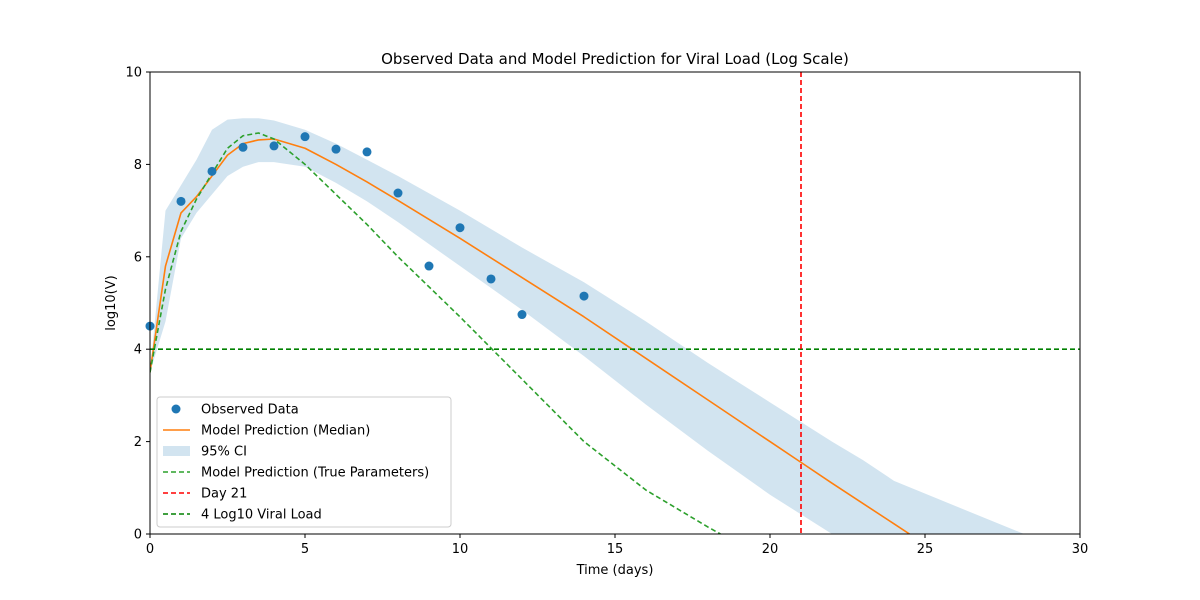  I want to click on legend-entry: Model Prediction (Median), so click(266, 431).